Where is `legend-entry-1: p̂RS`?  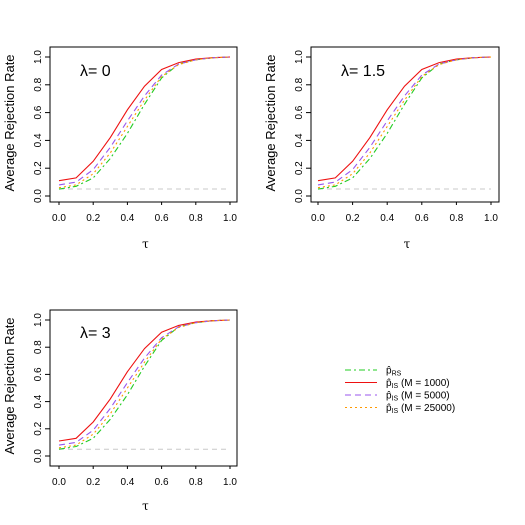 legend-entry-1: p̂RS is located at coordinates (394, 371).